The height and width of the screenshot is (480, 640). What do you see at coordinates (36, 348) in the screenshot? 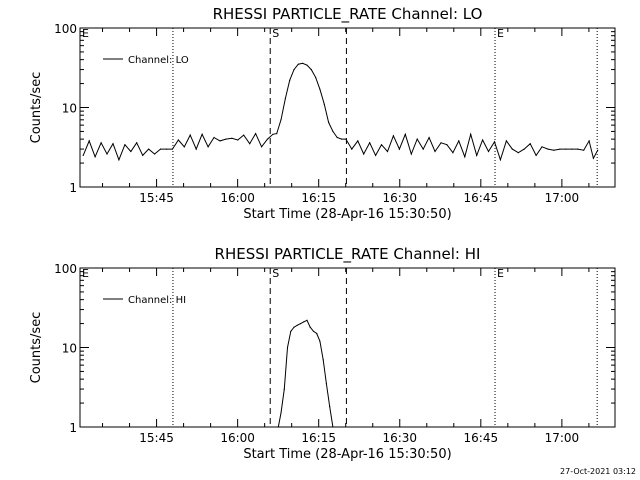
I see `y-axis-label: Counts/sec` at bounding box center [36, 348].